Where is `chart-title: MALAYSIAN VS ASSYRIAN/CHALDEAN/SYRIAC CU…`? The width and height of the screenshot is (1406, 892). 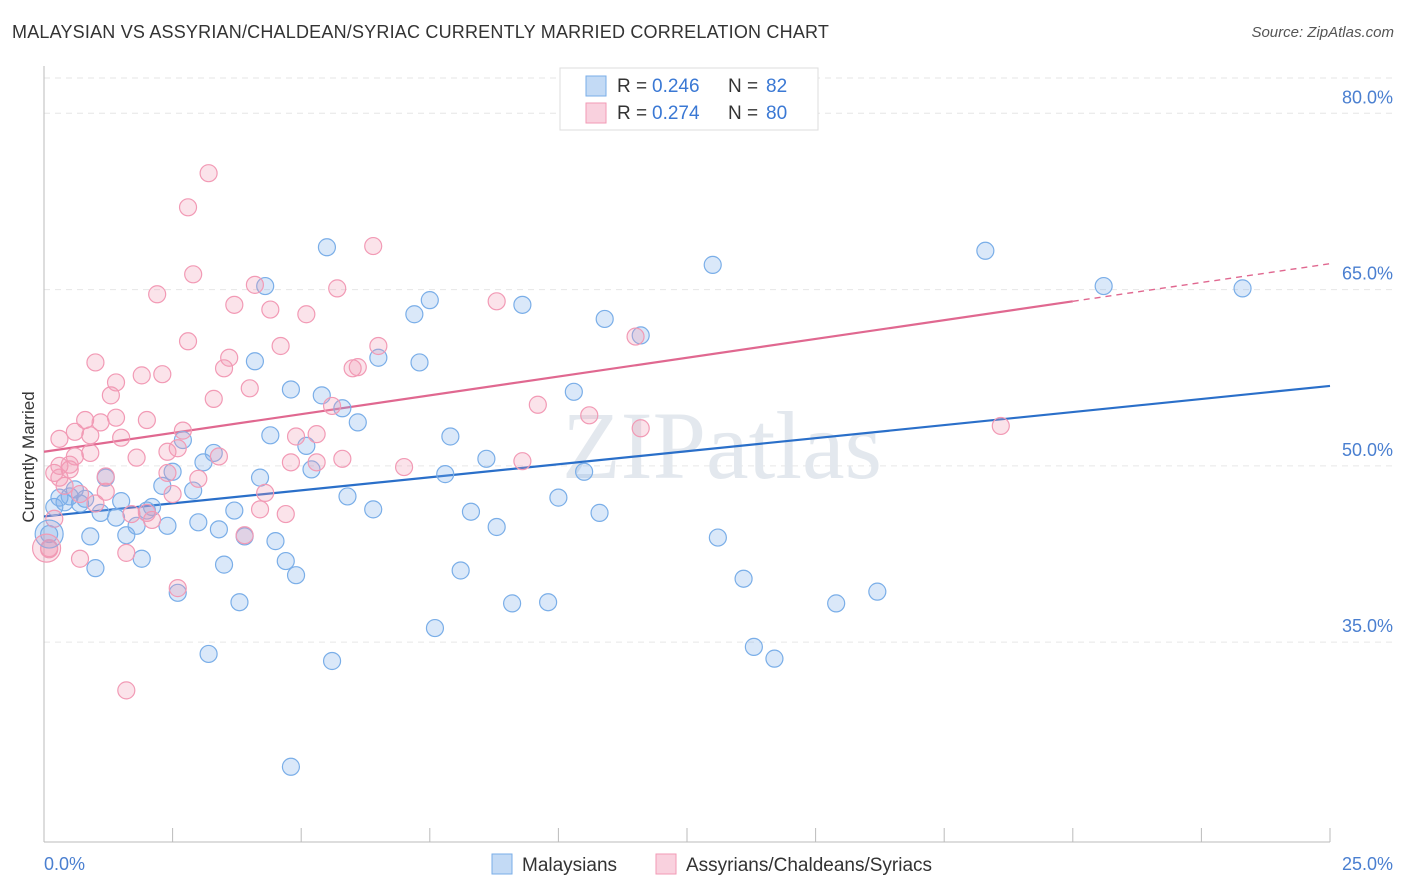 chart-title: MALAYSIAN VS ASSYRIAN/CHALDEAN/SYRIAC CU… is located at coordinates (421, 32).